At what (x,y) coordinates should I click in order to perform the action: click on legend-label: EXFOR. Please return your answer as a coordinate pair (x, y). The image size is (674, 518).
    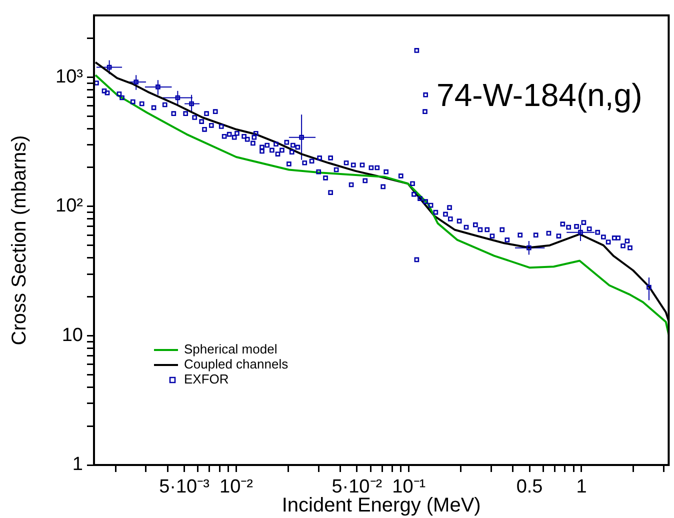
    Looking at the image, I should click on (206, 379).